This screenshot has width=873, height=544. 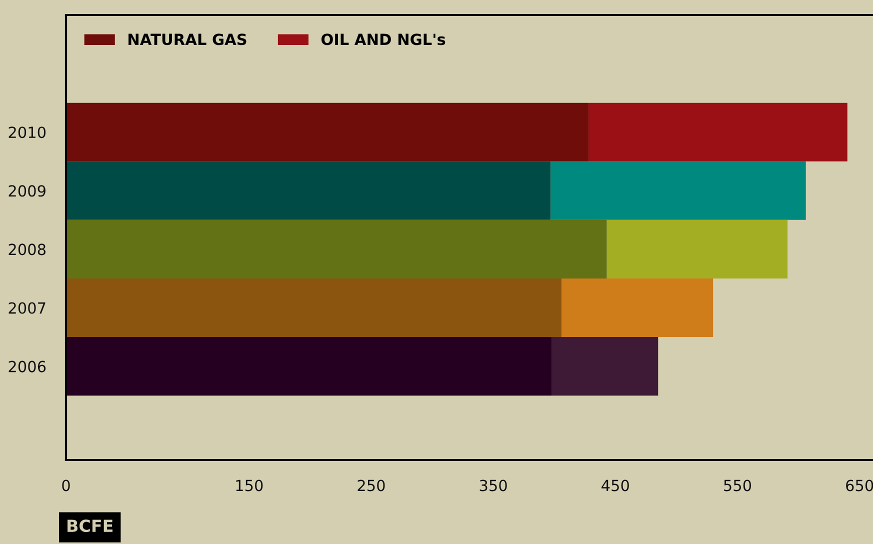 I want to click on x-tick-label: 650, so click(x=859, y=486).